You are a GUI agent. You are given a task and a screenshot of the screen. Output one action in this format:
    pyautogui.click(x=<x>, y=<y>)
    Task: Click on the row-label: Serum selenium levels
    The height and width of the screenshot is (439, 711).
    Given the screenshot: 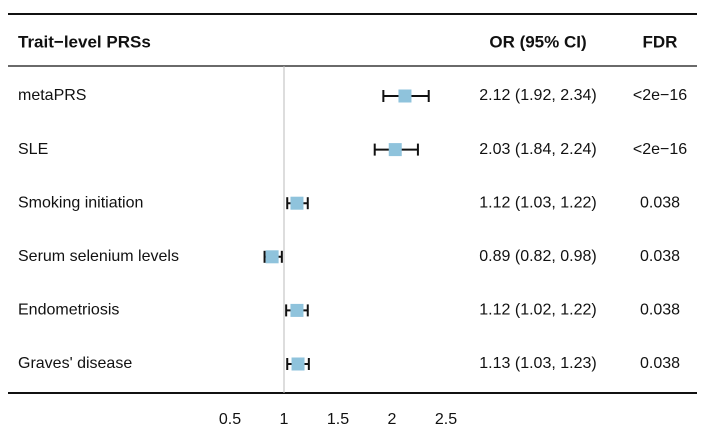 What is the action you would take?
    pyautogui.click(x=98, y=256)
    